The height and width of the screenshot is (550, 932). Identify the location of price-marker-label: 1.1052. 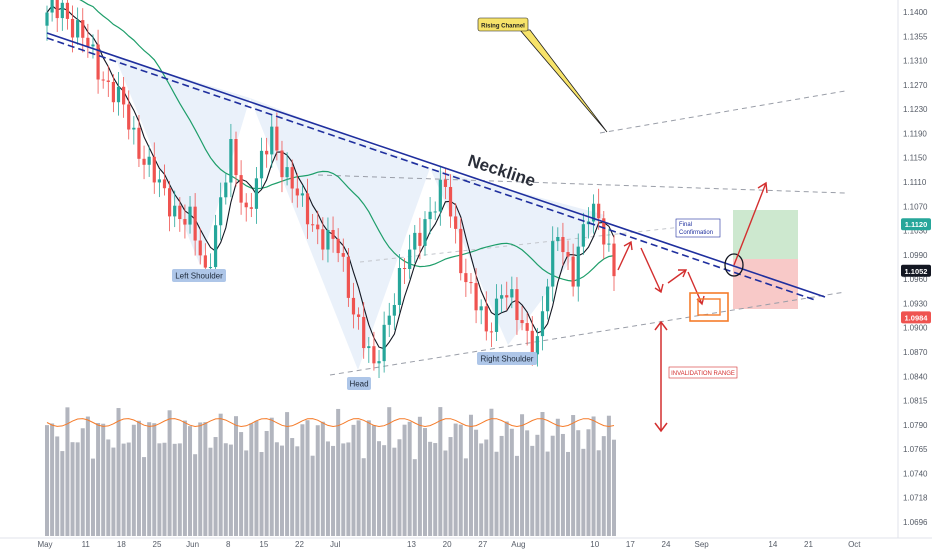
(916, 271).